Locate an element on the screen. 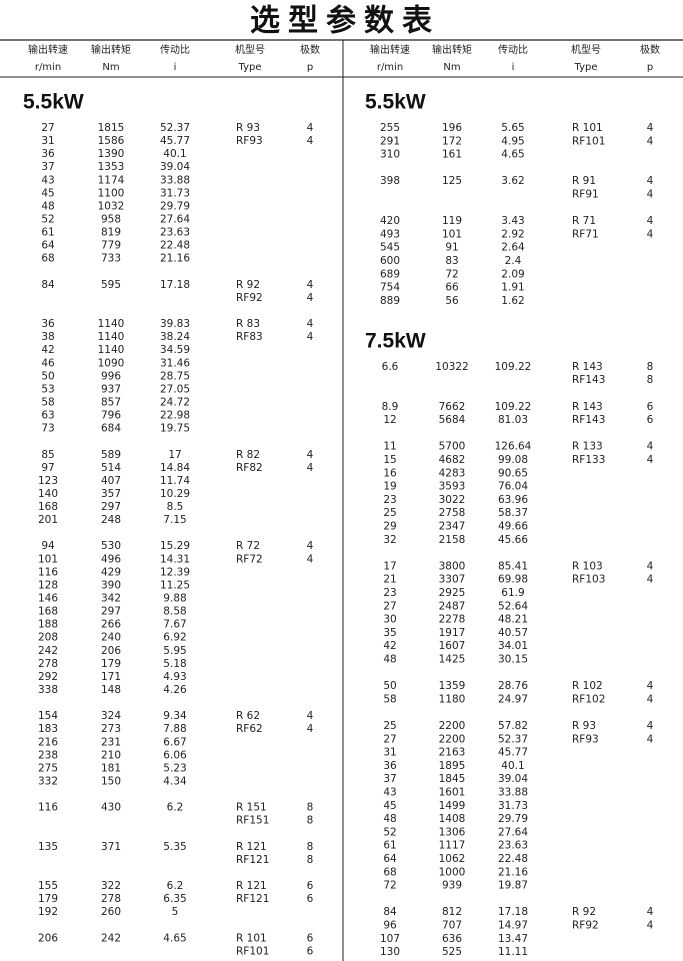 The width and height of the screenshot is (683, 961). cell-torque: 172 is located at coordinates (452, 141).